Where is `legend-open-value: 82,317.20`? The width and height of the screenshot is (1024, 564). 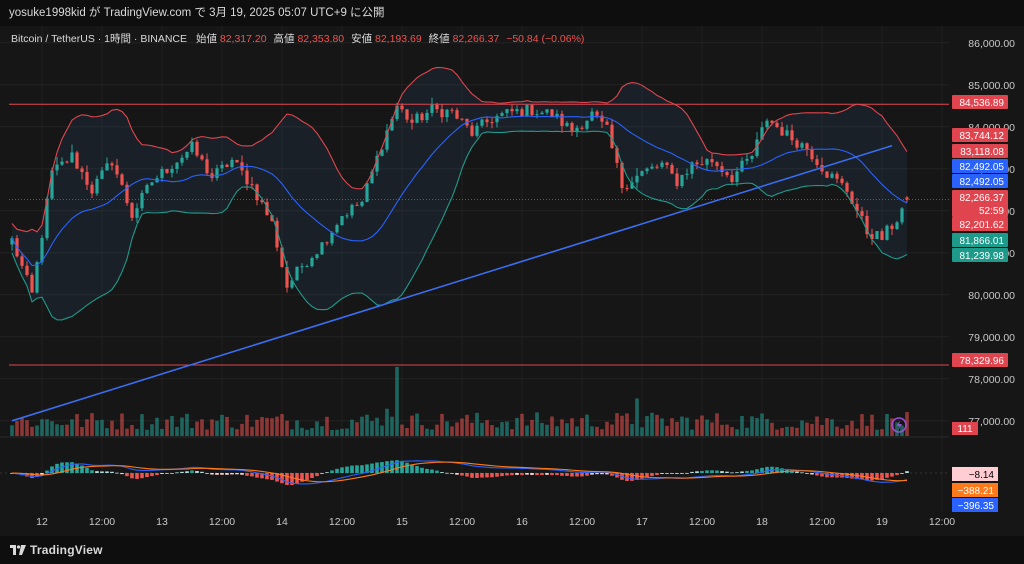
legend-open-value: 82,317.20 is located at coordinates (243, 39).